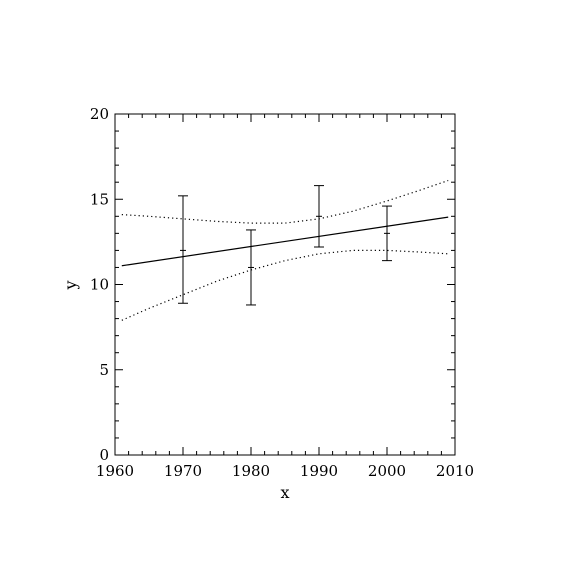  I want to click on lower-confidence-band, so click(285, 285).